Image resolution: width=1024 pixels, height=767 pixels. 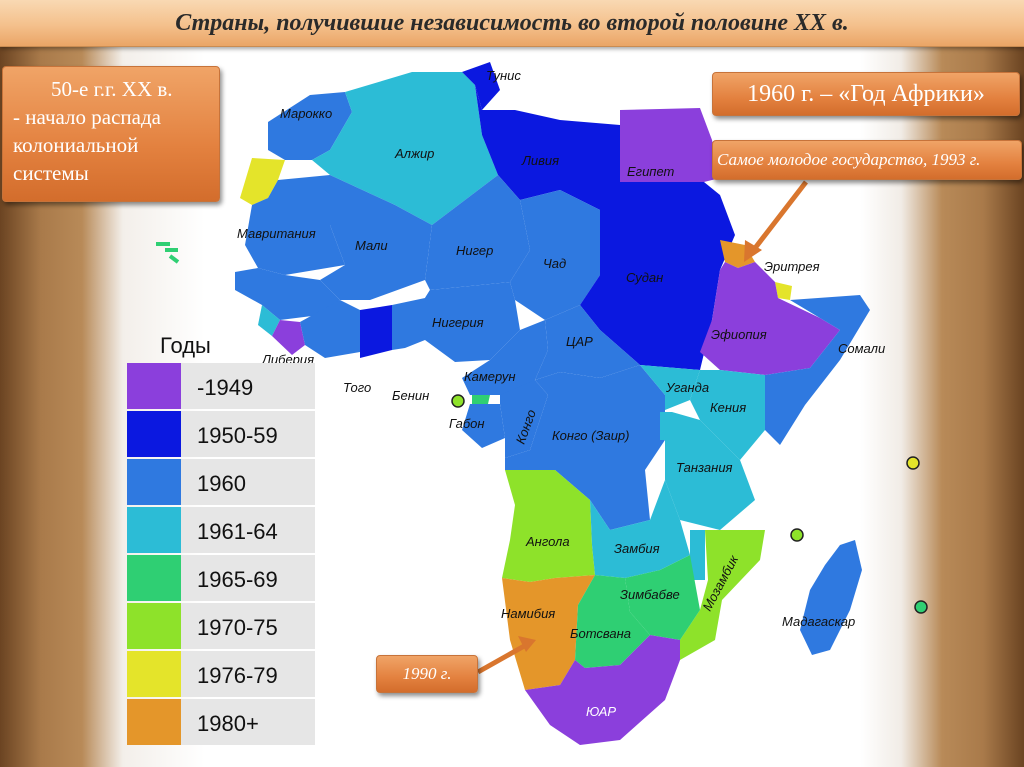 What do you see at coordinates (237, 579) in the screenshot?
I see `legend-label: 1965-69` at bounding box center [237, 579].